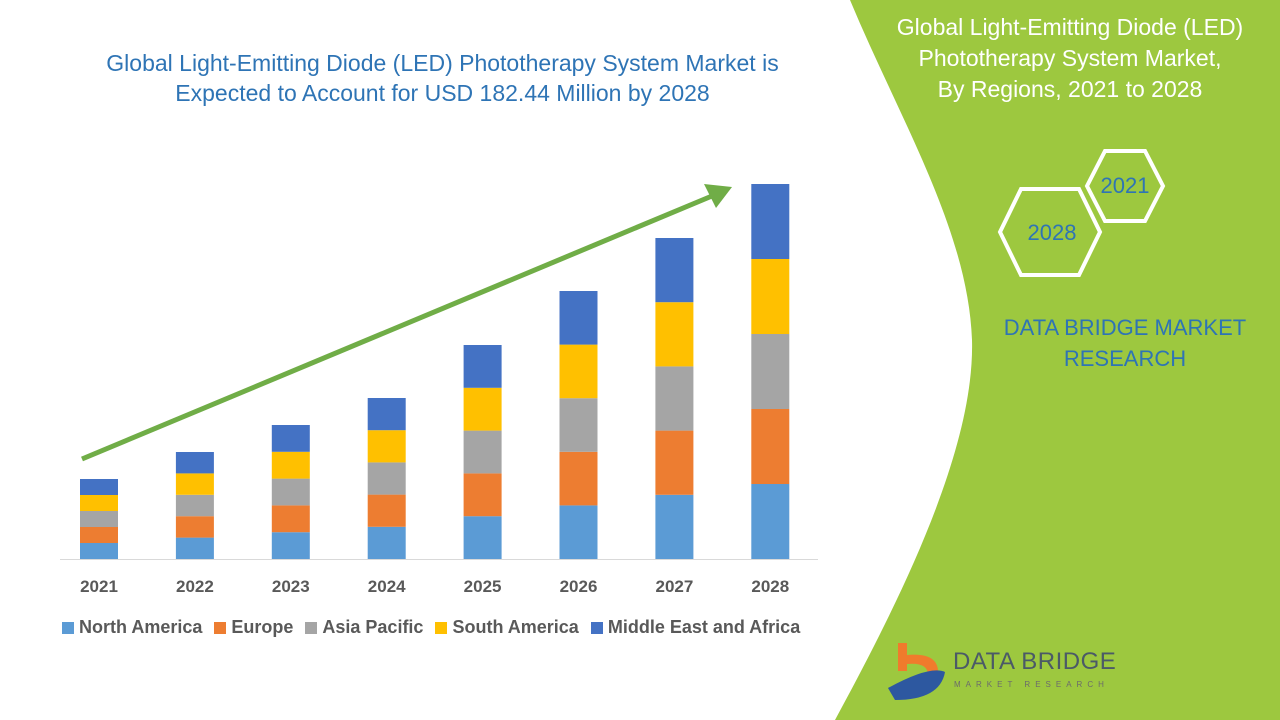 The image size is (1280, 720). What do you see at coordinates (386, 542) in the screenshot?
I see `bar-segment-2024-north-america` at bounding box center [386, 542].